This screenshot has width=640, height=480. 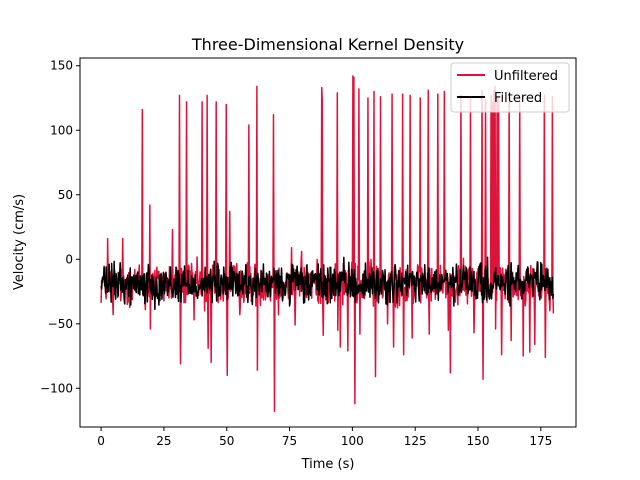 What do you see at coordinates (19, 242) in the screenshot?
I see `y-axis-label: Velocity (cm/s)` at bounding box center [19, 242].